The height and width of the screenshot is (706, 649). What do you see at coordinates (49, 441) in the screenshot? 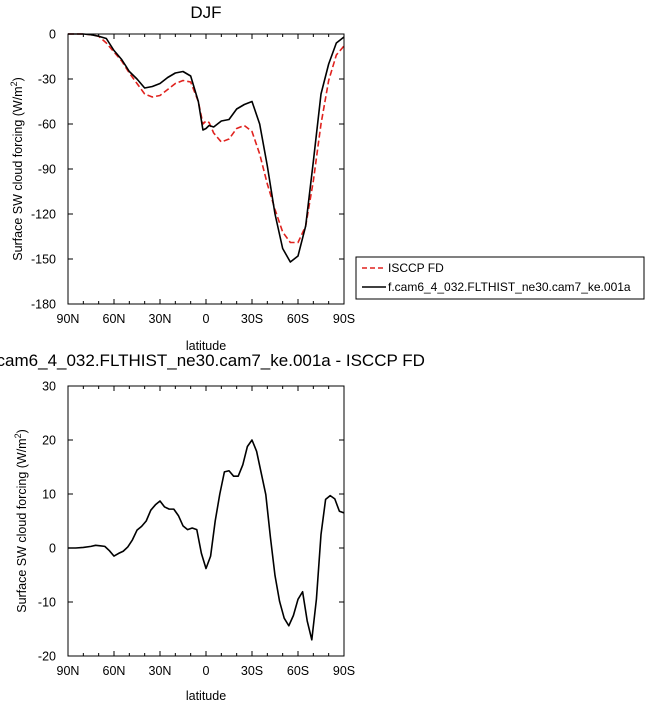
I see `y-tick-label: 20` at bounding box center [49, 441].